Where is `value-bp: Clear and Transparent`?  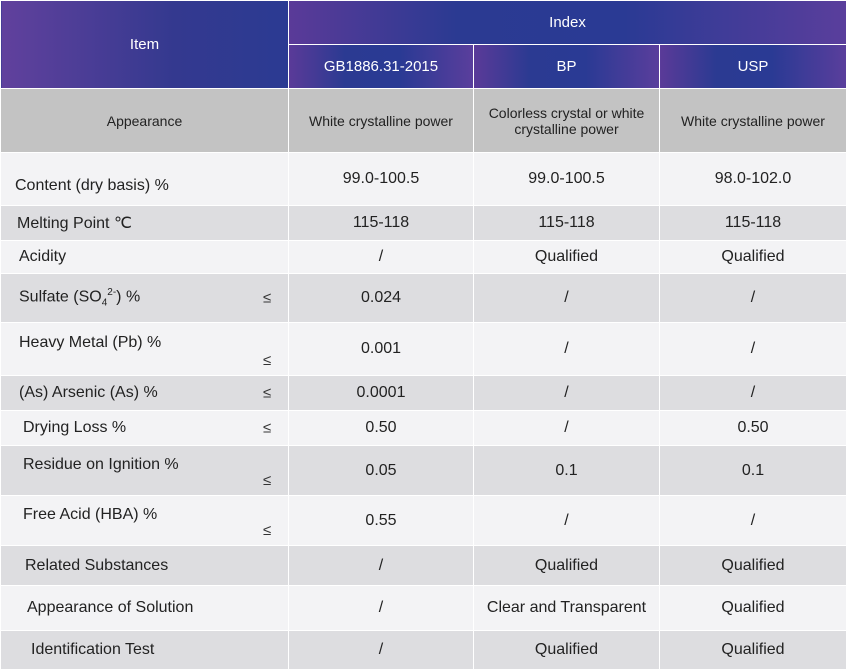 value-bp: Clear and Transparent is located at coordinates (567, 608).